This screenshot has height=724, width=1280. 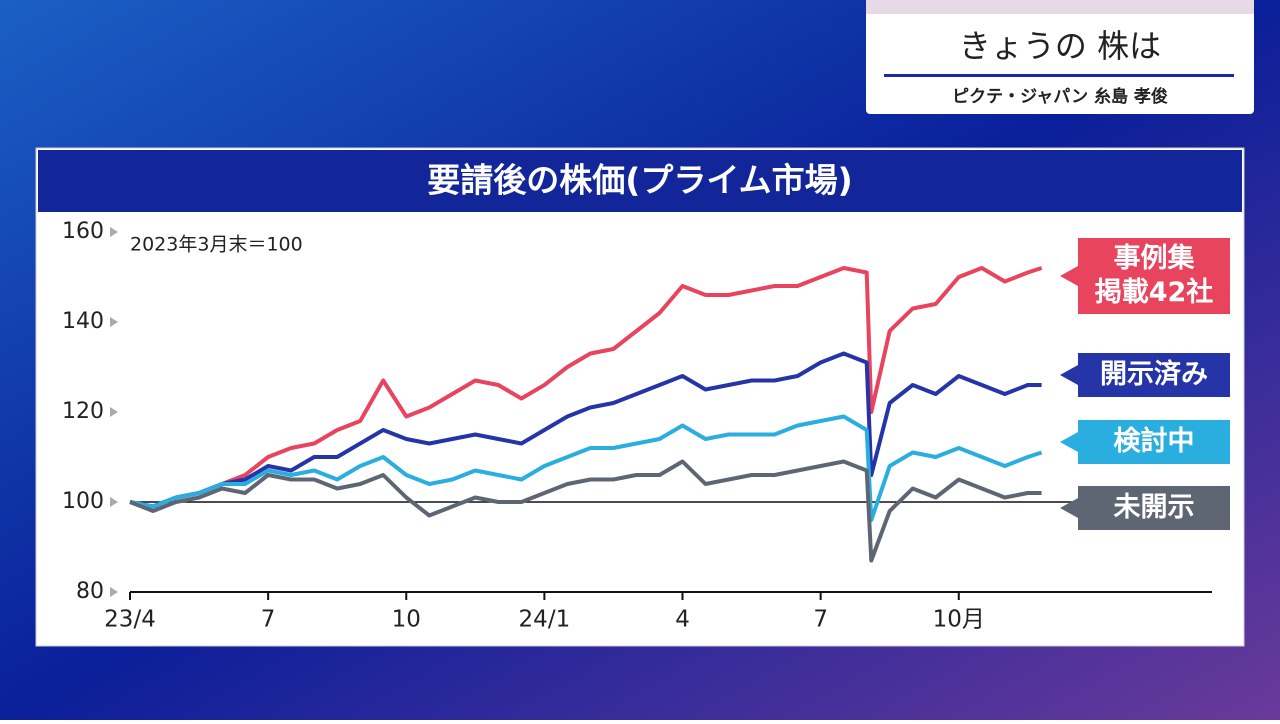 What do you see at coordinates (216, 245) in the screenshot?
I see `chart-note: 2023年3月末＝100` at bounding box center [216, 245].